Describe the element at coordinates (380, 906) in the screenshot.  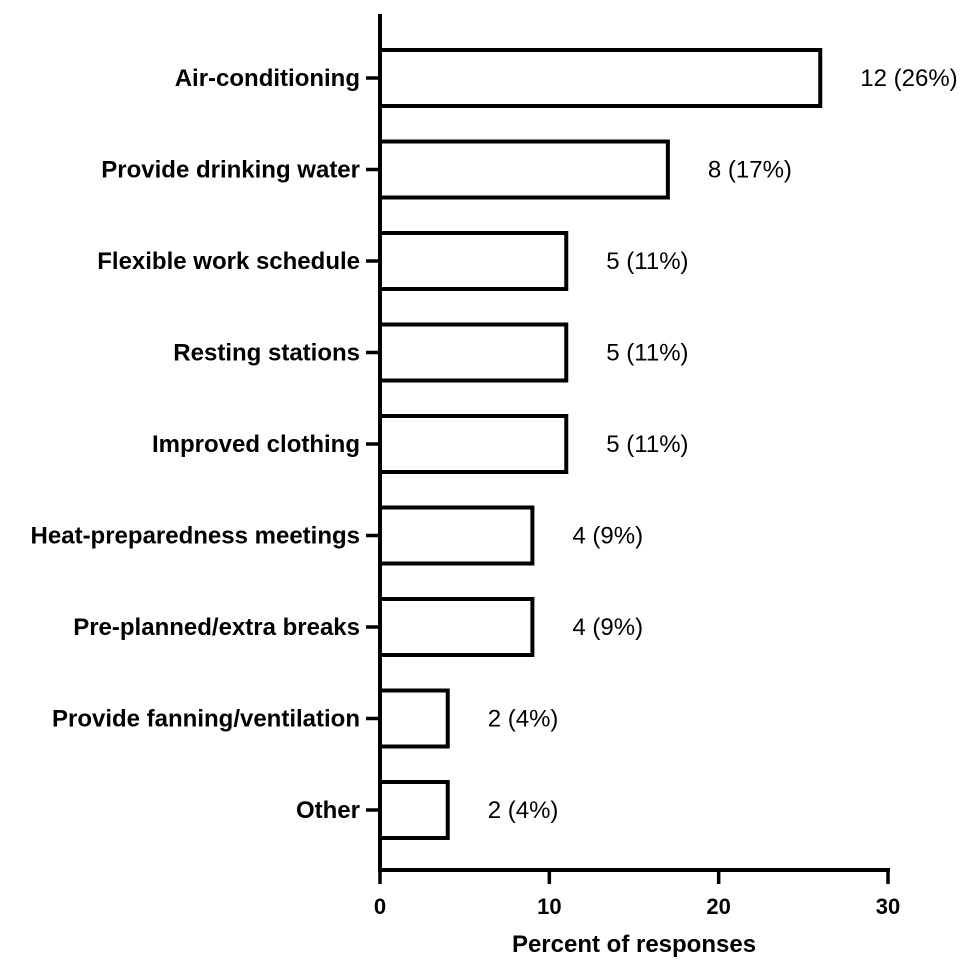
I see `x-tick-label-0: 0` at that location.